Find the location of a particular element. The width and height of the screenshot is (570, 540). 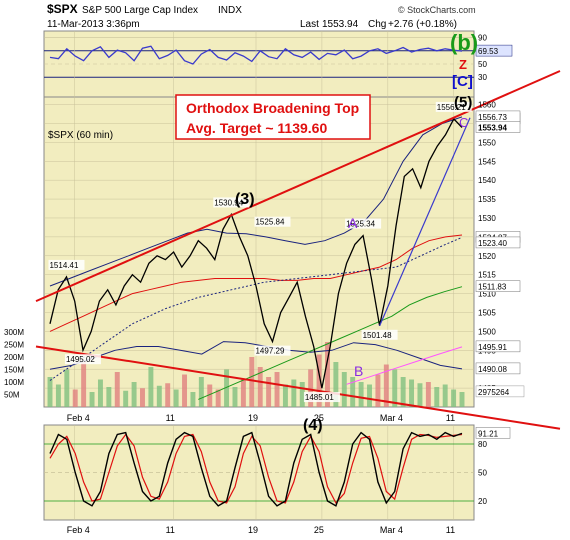

stoch-k-line is located at coordinates (256, 469).